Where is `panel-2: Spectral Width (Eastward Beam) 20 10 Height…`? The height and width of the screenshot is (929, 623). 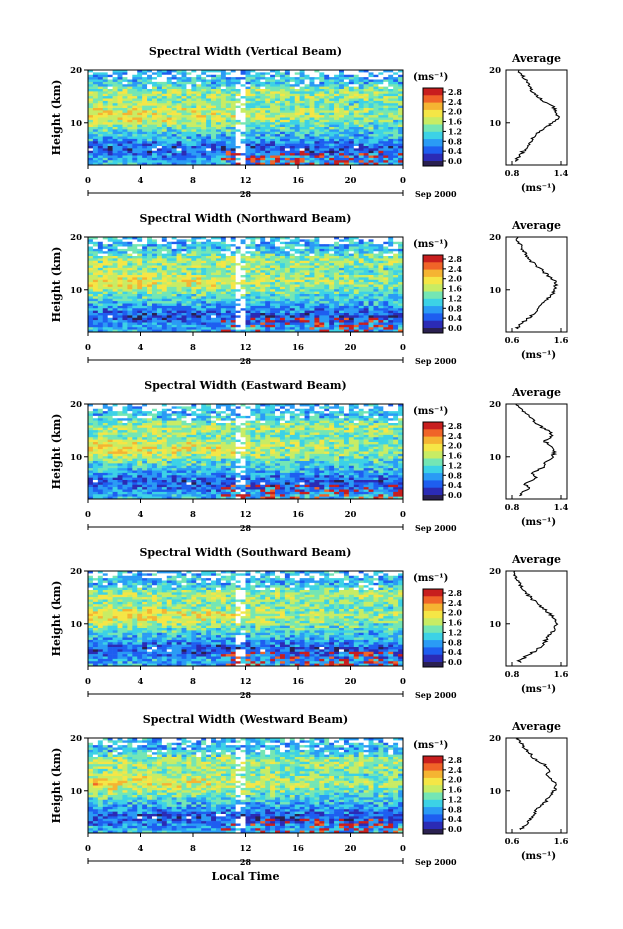
panel-2: Spectral Width (Eastward Beam) 20 10 Height… is located at coordinates (309, 456).